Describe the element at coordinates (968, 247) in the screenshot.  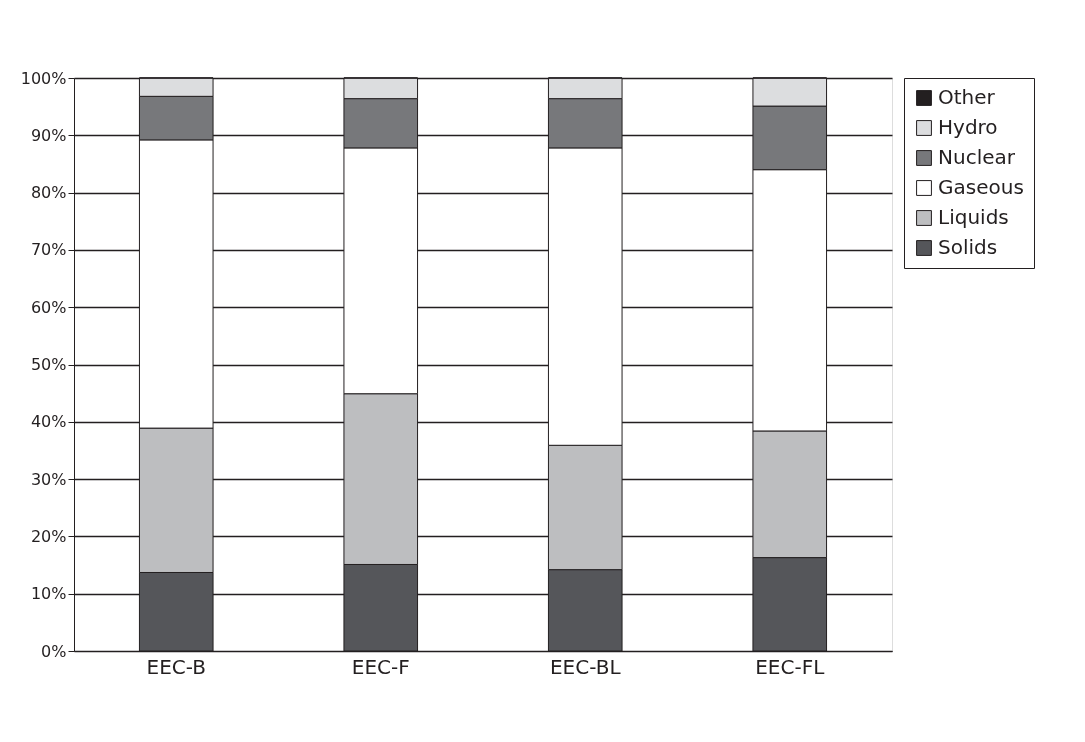
I see `legend-label: Solids` at that location.